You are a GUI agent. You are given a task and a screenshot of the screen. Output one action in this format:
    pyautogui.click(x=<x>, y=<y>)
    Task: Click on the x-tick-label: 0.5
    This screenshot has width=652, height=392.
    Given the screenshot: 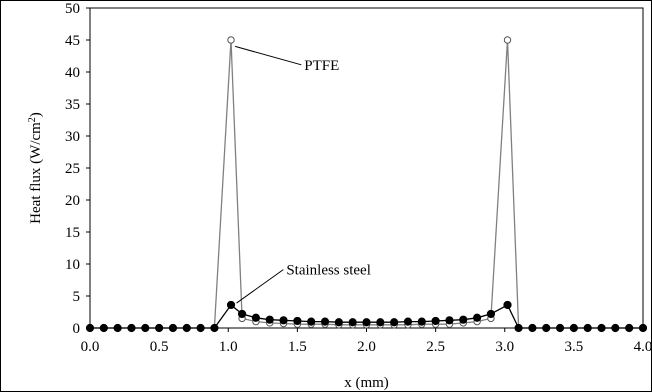 What is the action you would take?
    pyautogui.click(x=159, y=347)
    